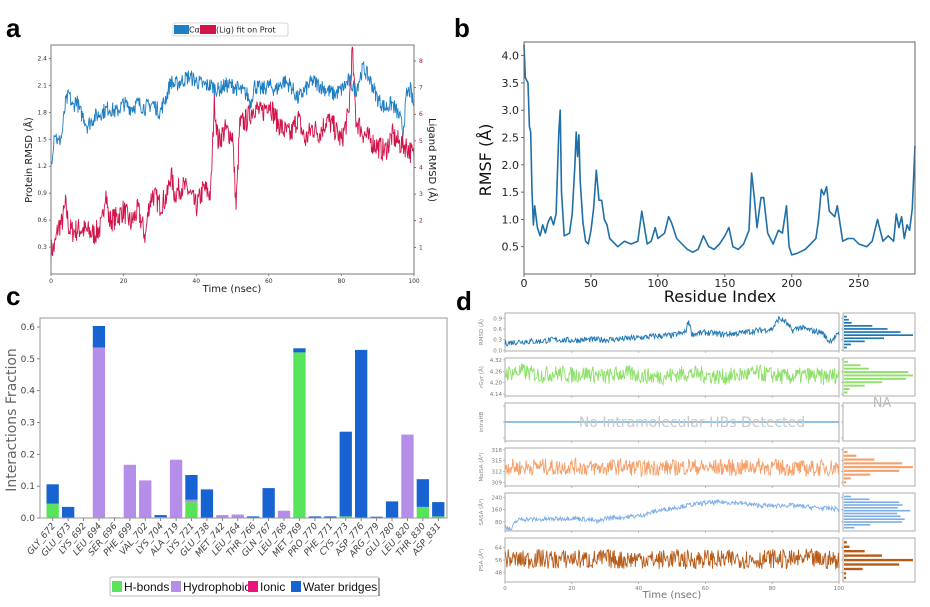  I want to click on d-ylabel: RMSD (Å), so click(481, 332).